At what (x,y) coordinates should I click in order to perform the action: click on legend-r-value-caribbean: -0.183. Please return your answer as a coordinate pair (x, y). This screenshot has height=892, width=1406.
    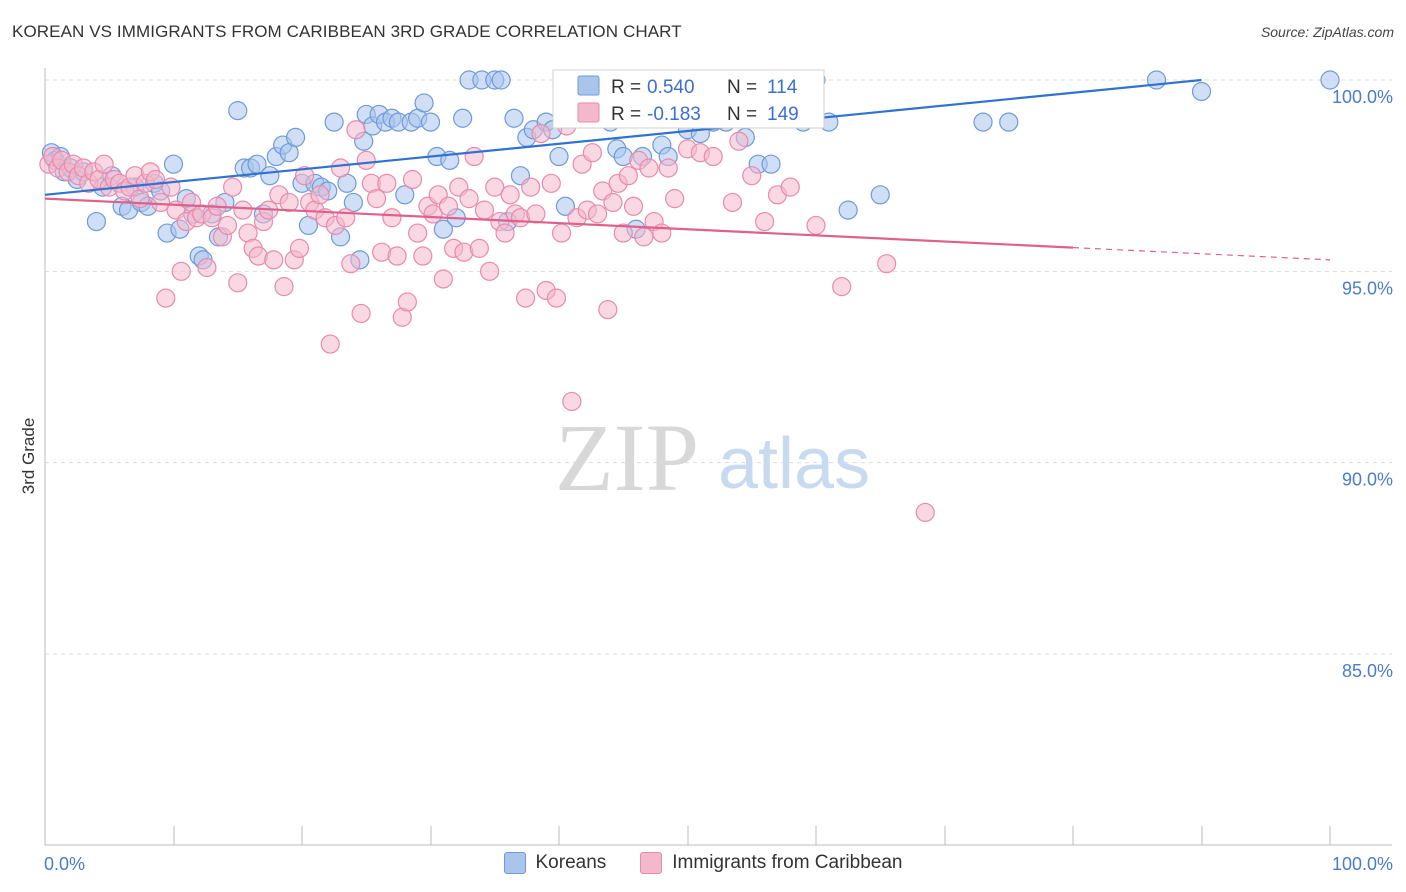
    Looking at the image, I should click on (674, 114).